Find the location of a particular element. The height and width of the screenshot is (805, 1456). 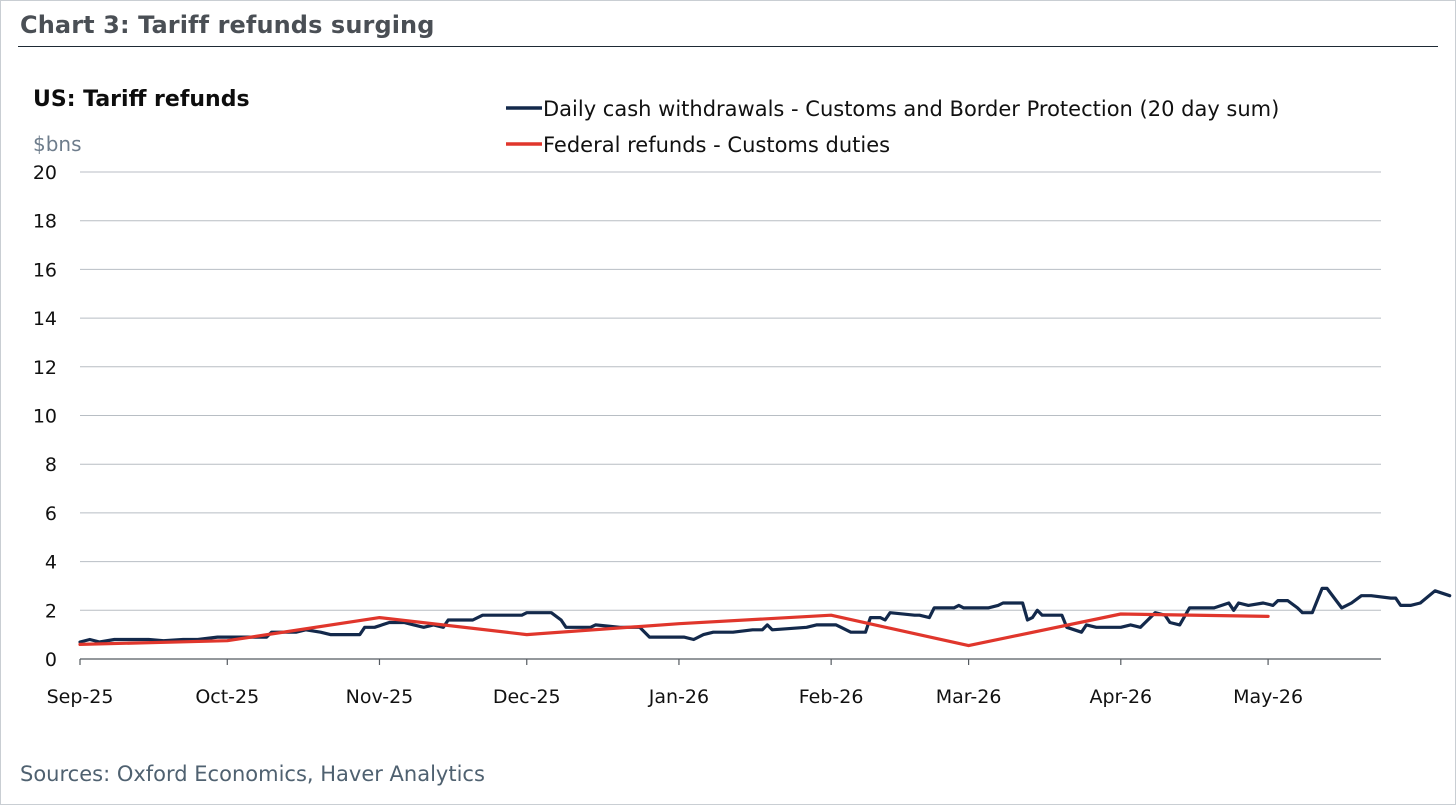

y-tick-label: 16 is located at coordinates (45, 270).